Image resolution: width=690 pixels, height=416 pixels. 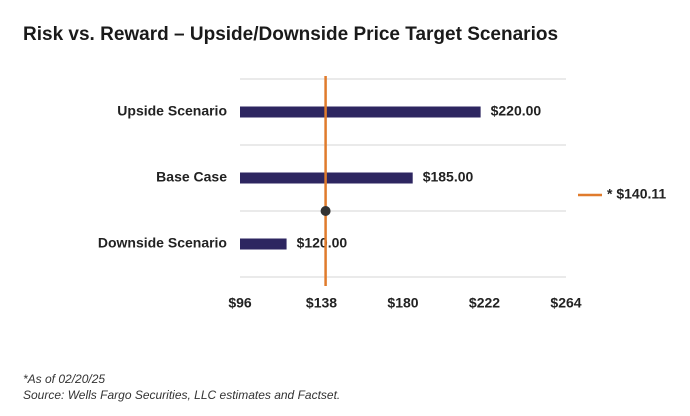 I want to click on y-tick-label: Downside Scenario, so click(x=162, y=243).